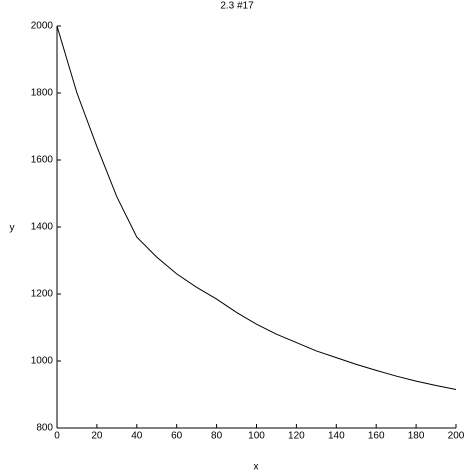 The height and width of the screenshot is (474, 474). Describe the element at coordinates (217, 436) in the screenshot. I see `x-tick-label: 80` at that location.